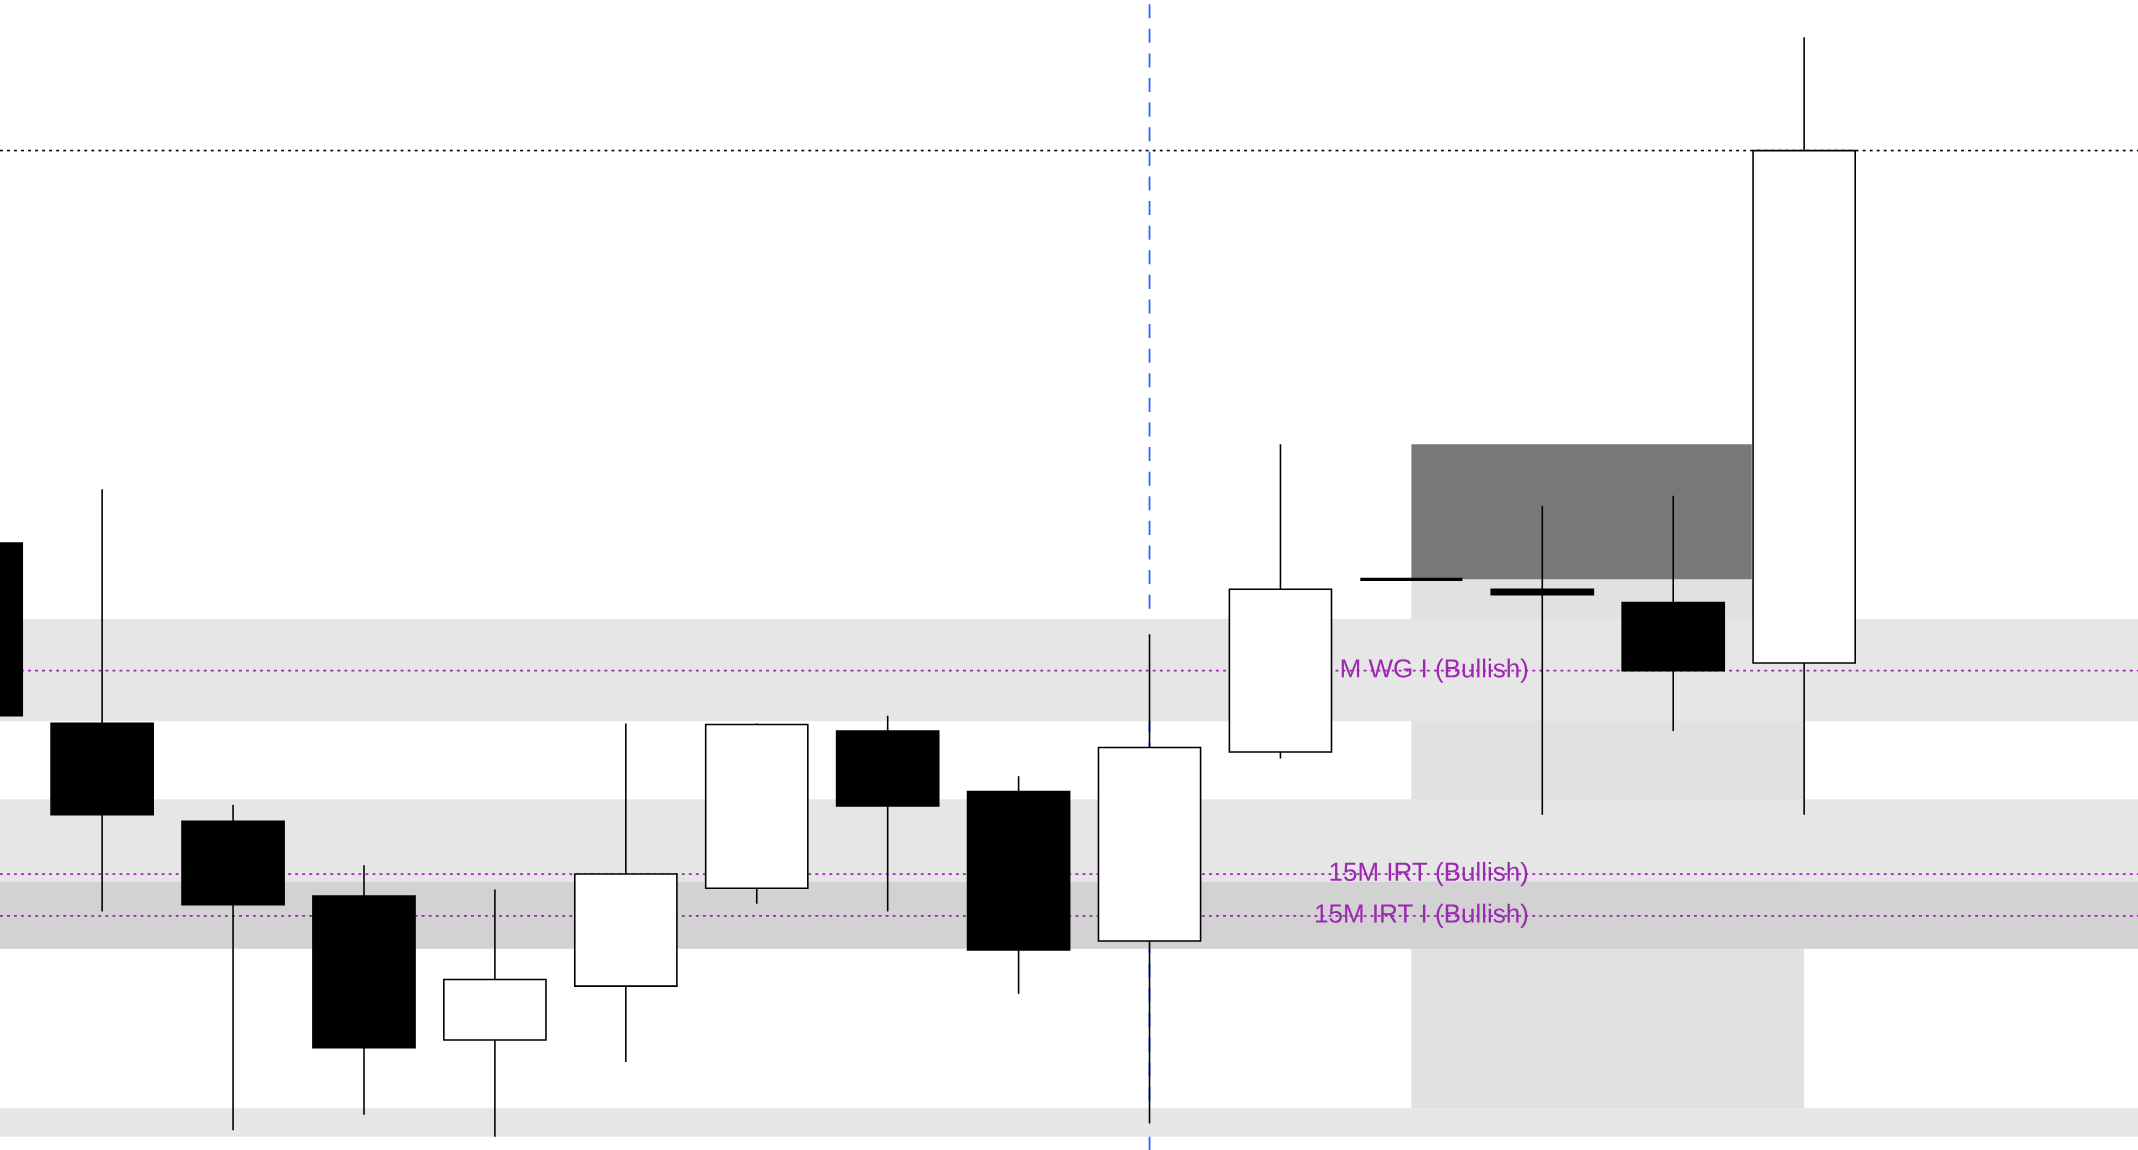  I want to click on ref-line-label: 15M IRT I (Bullish), so click(1422, 915).